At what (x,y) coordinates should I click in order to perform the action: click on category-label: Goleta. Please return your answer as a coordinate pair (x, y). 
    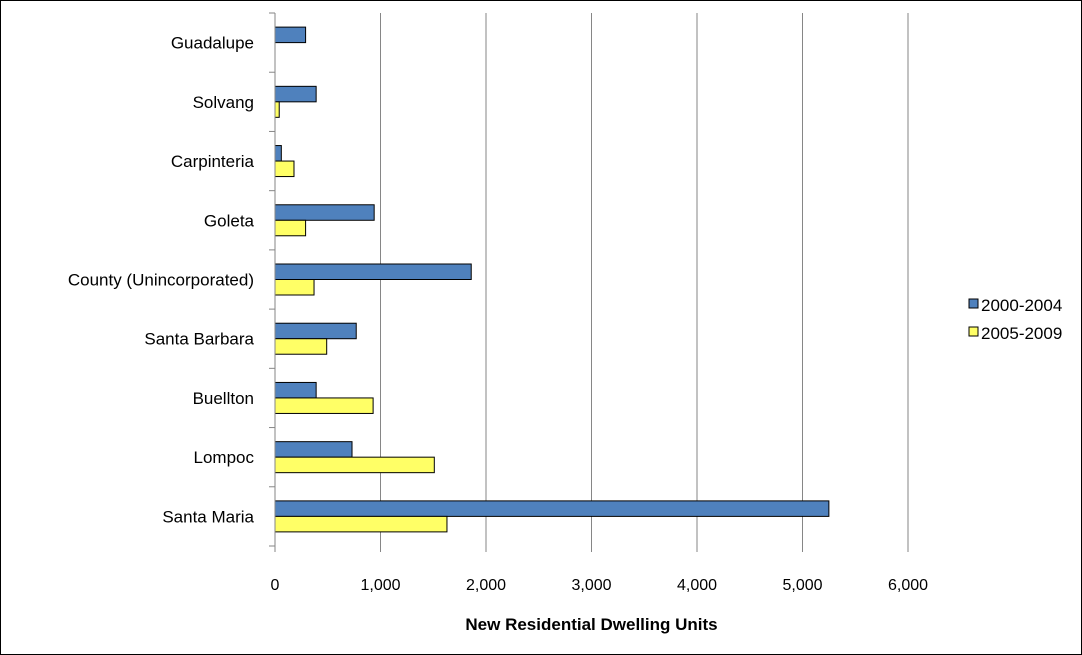
    Looking at the image, I should click on (229, 220).